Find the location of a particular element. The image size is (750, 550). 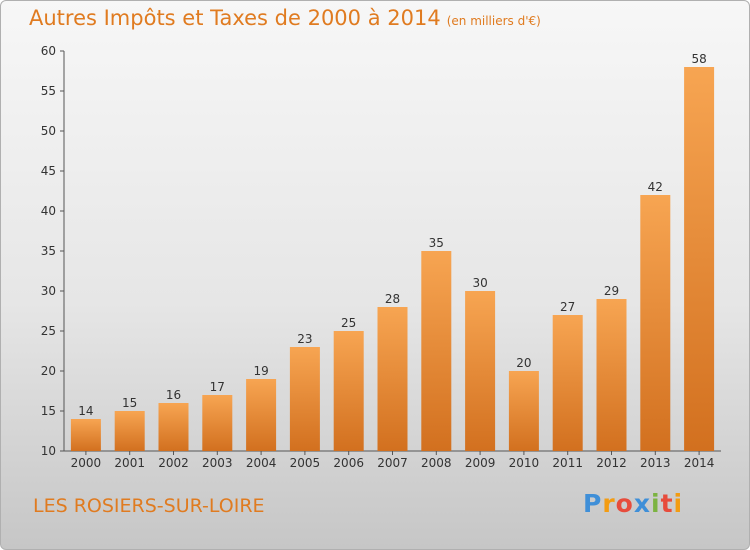

data-label-2006: 25 is located at coordinates (348, 323).